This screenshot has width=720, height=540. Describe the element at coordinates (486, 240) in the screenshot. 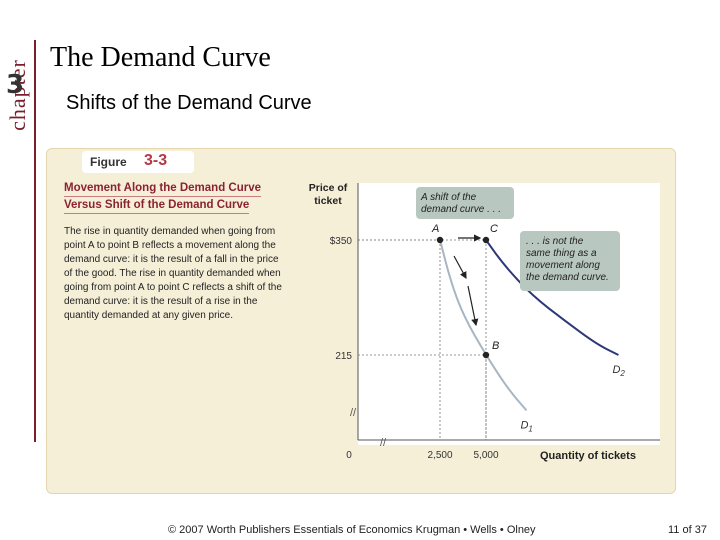

I see `point-c` at that location.